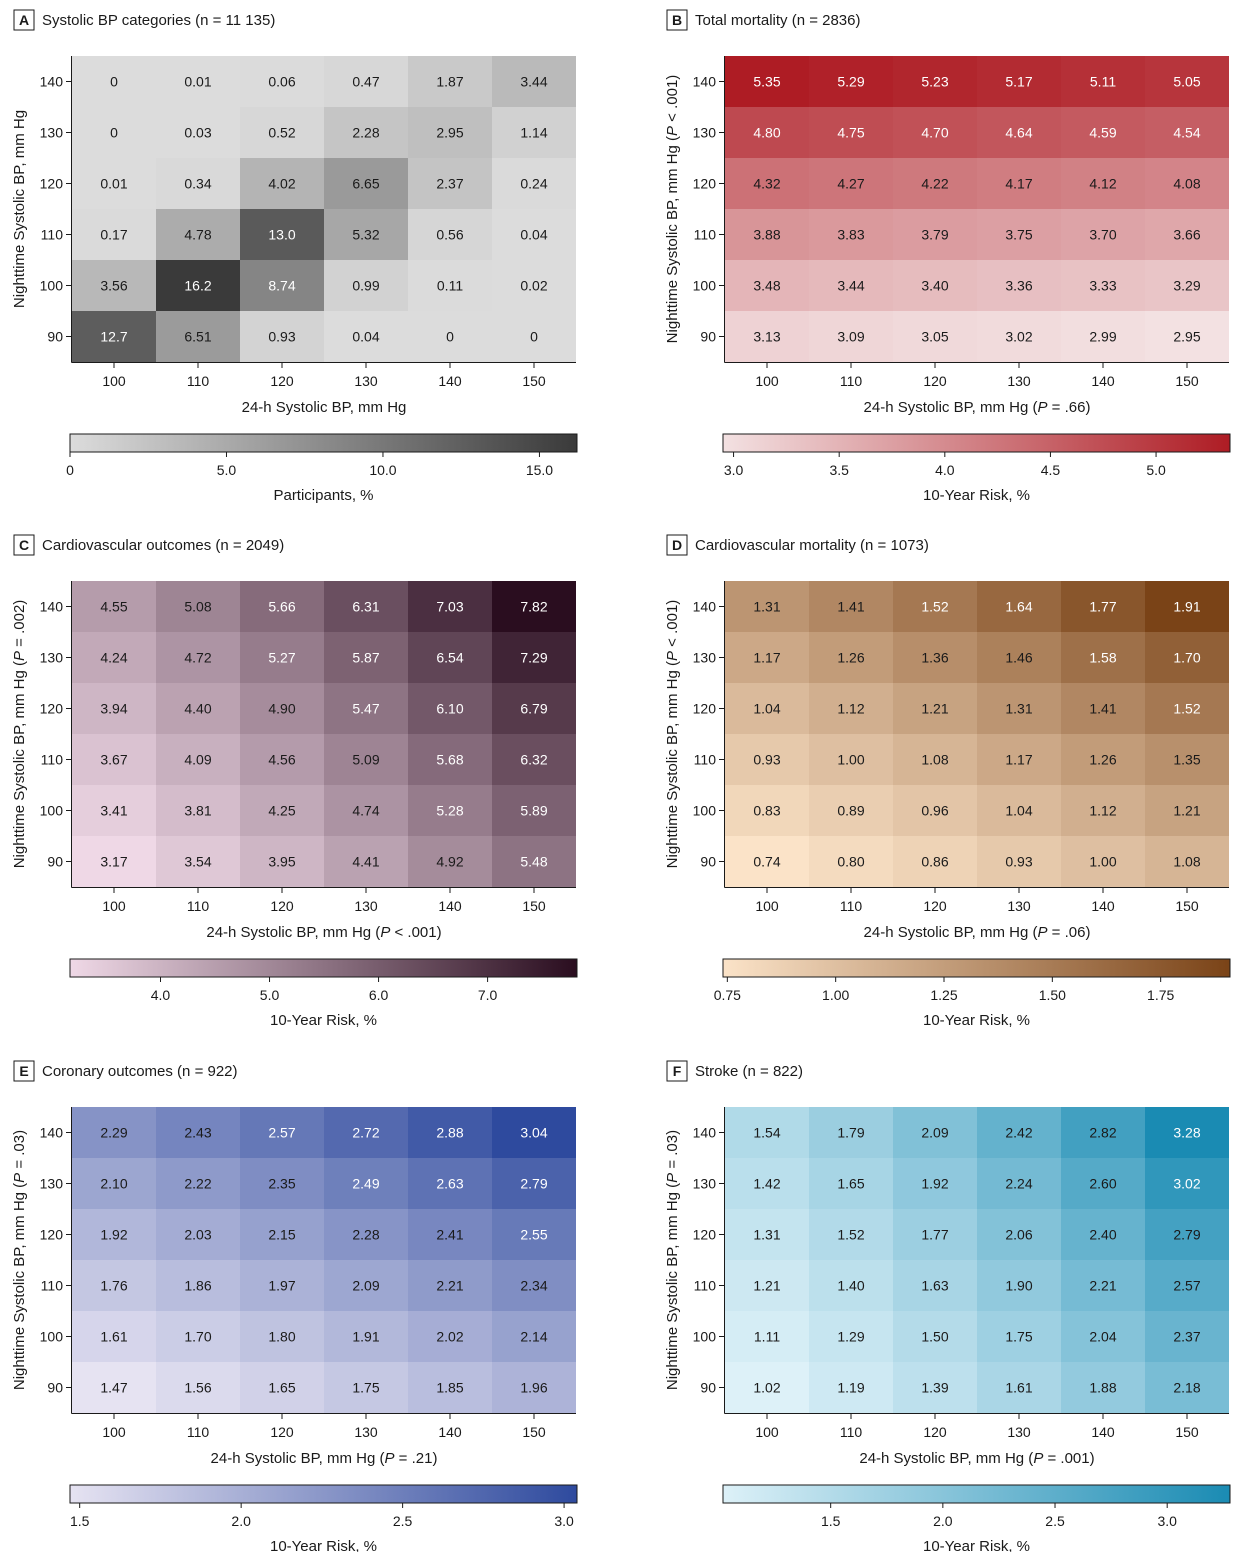 Image resolution: width=1233 pixels, height=1552 pixels. Describe the element at coordinates (449, 862) in the screenshot. I see `cell-label: 4.92` at that location.